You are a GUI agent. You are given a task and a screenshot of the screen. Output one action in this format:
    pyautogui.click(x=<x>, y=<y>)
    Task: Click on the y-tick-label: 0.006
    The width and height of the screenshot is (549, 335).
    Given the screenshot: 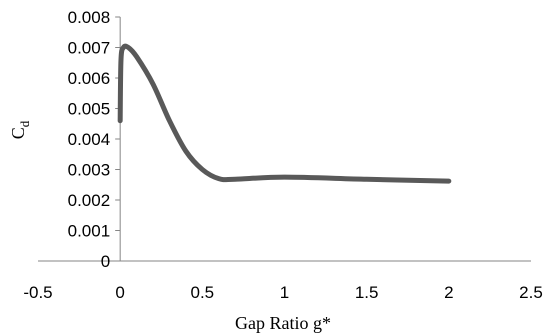 What is the action you would take?
    pyautogui.click(x=89, y=78)
    